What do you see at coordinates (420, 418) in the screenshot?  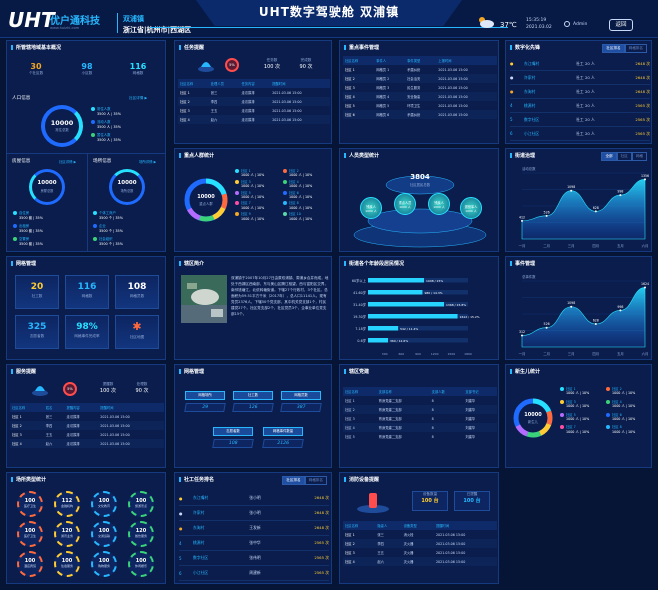 I see `table-row: 社区 3 育身党建二支部 8 刘建华` at bounding box center [420, 418].